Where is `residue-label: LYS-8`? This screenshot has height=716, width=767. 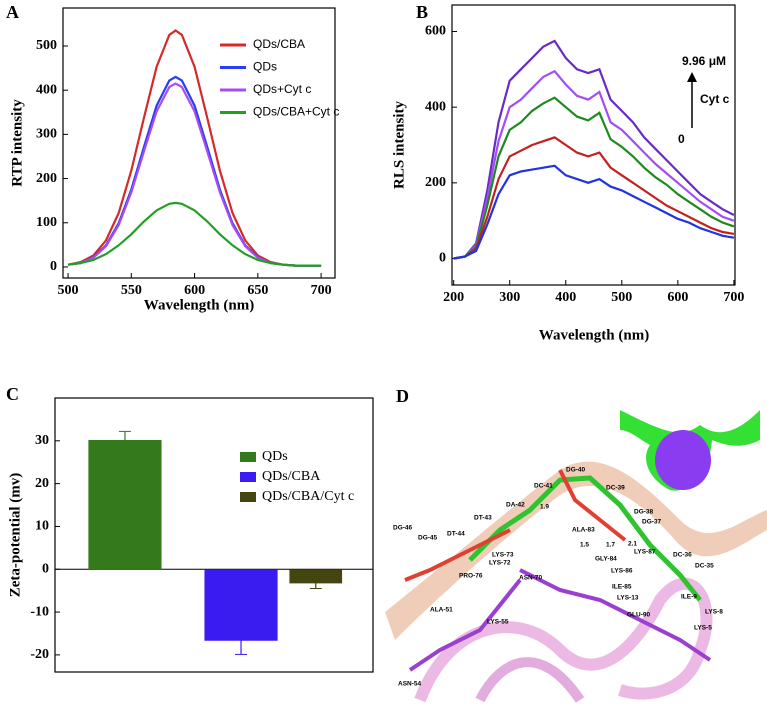 residue-label: LYS-8 is located at coordinates (714, 612).